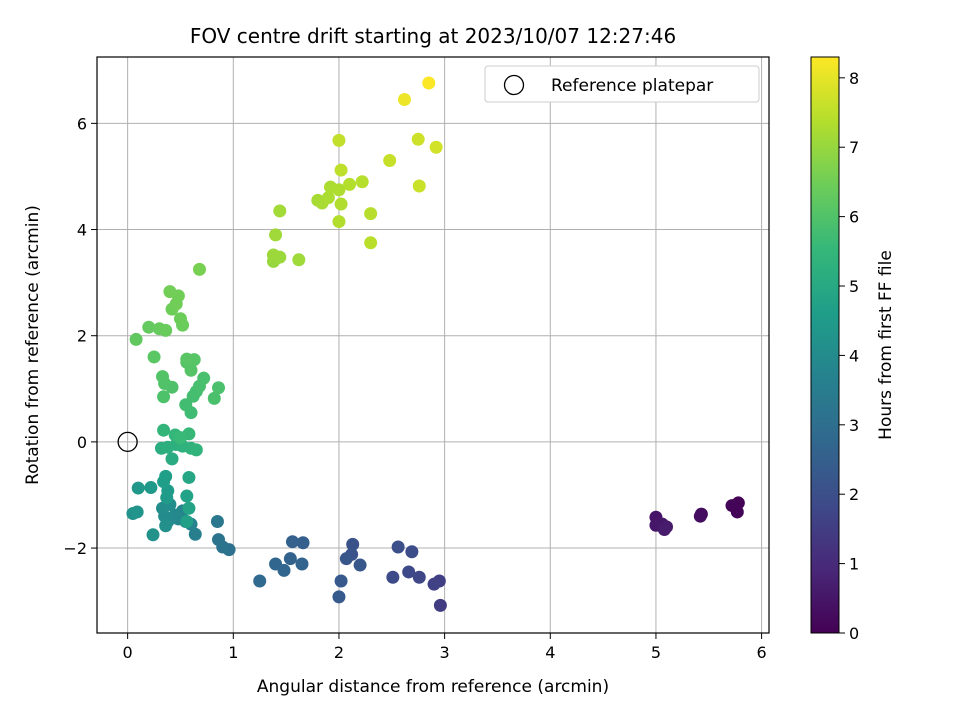 The image size is (960, 720). What do you see at coordinates (854, 217) in the screenshot?
I see `colorbar-tick-label: 6` at bounding box center [854, 217].